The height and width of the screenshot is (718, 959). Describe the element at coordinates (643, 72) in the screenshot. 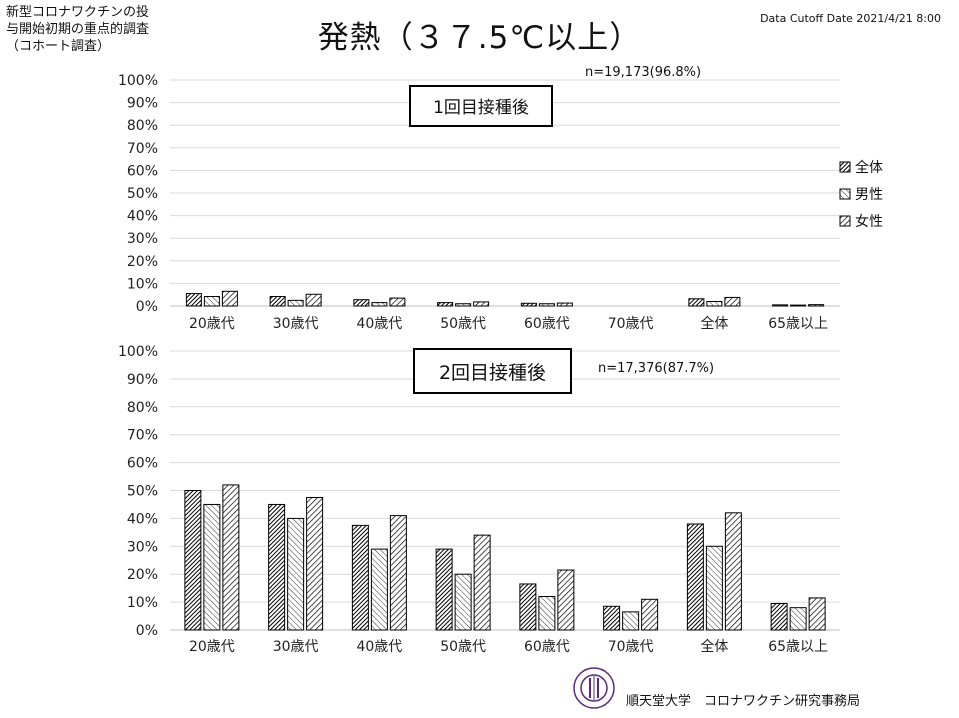

I see `sample-size-annotation: n=19,173(96.8%)` at that location.